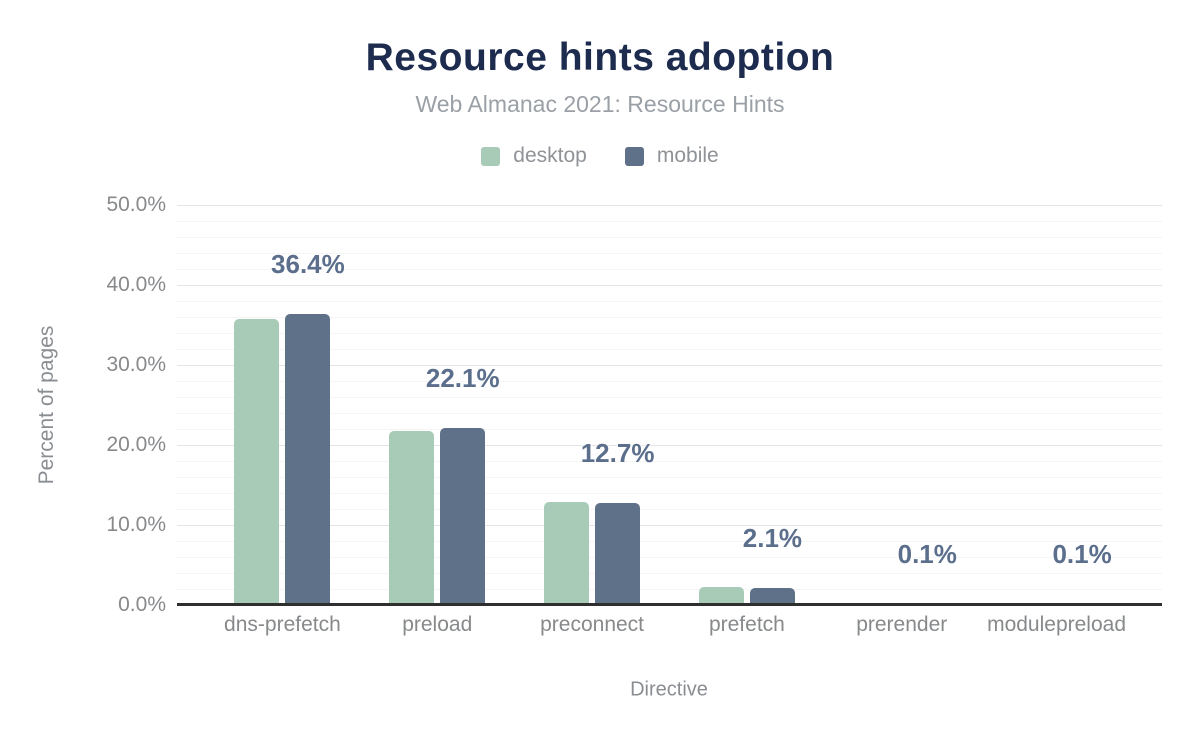 This screenshot has width=1200, height=742. I want to click on mobile-bar-dns-prefetch, so click(308, 459).